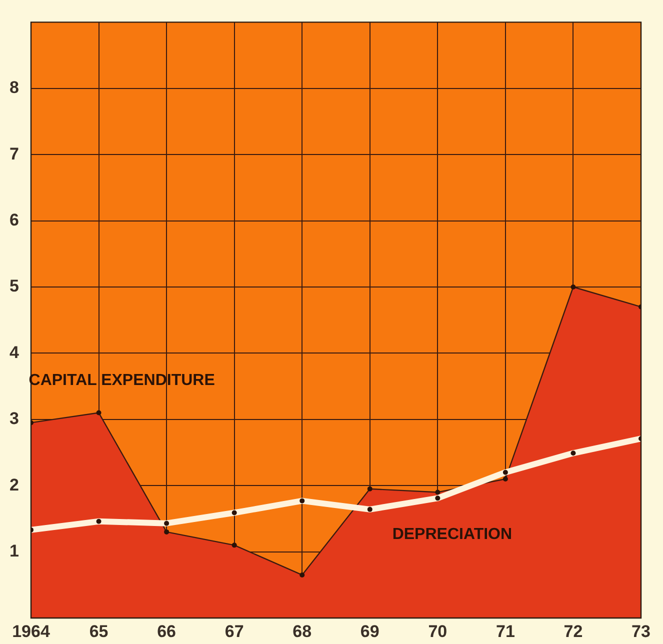  I want to click on y-tick-label: 1, so click(14, 550).